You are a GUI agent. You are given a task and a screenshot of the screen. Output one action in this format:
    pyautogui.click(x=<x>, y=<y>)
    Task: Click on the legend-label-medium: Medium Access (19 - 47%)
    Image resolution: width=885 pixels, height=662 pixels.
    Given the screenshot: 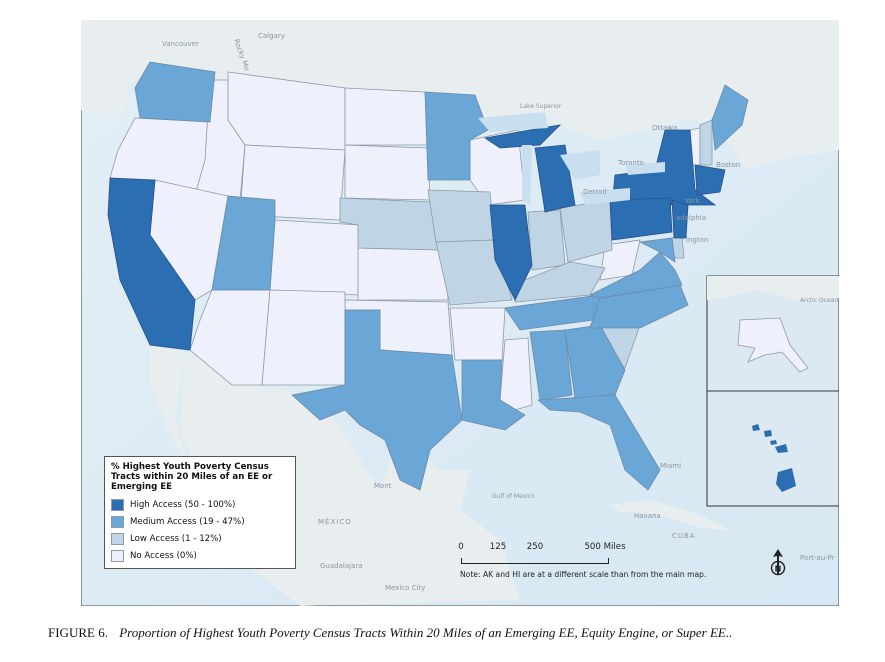 What is the action you would take?
    pyautogui.click(x=187, y=521)
    